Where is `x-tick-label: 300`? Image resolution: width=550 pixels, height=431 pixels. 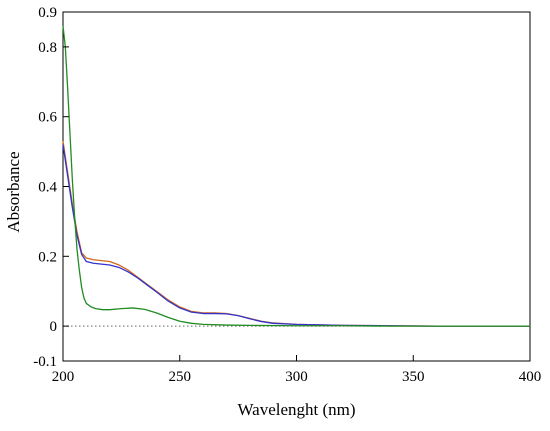 x-tick-label: 300 is located at coordinates (296, 377).